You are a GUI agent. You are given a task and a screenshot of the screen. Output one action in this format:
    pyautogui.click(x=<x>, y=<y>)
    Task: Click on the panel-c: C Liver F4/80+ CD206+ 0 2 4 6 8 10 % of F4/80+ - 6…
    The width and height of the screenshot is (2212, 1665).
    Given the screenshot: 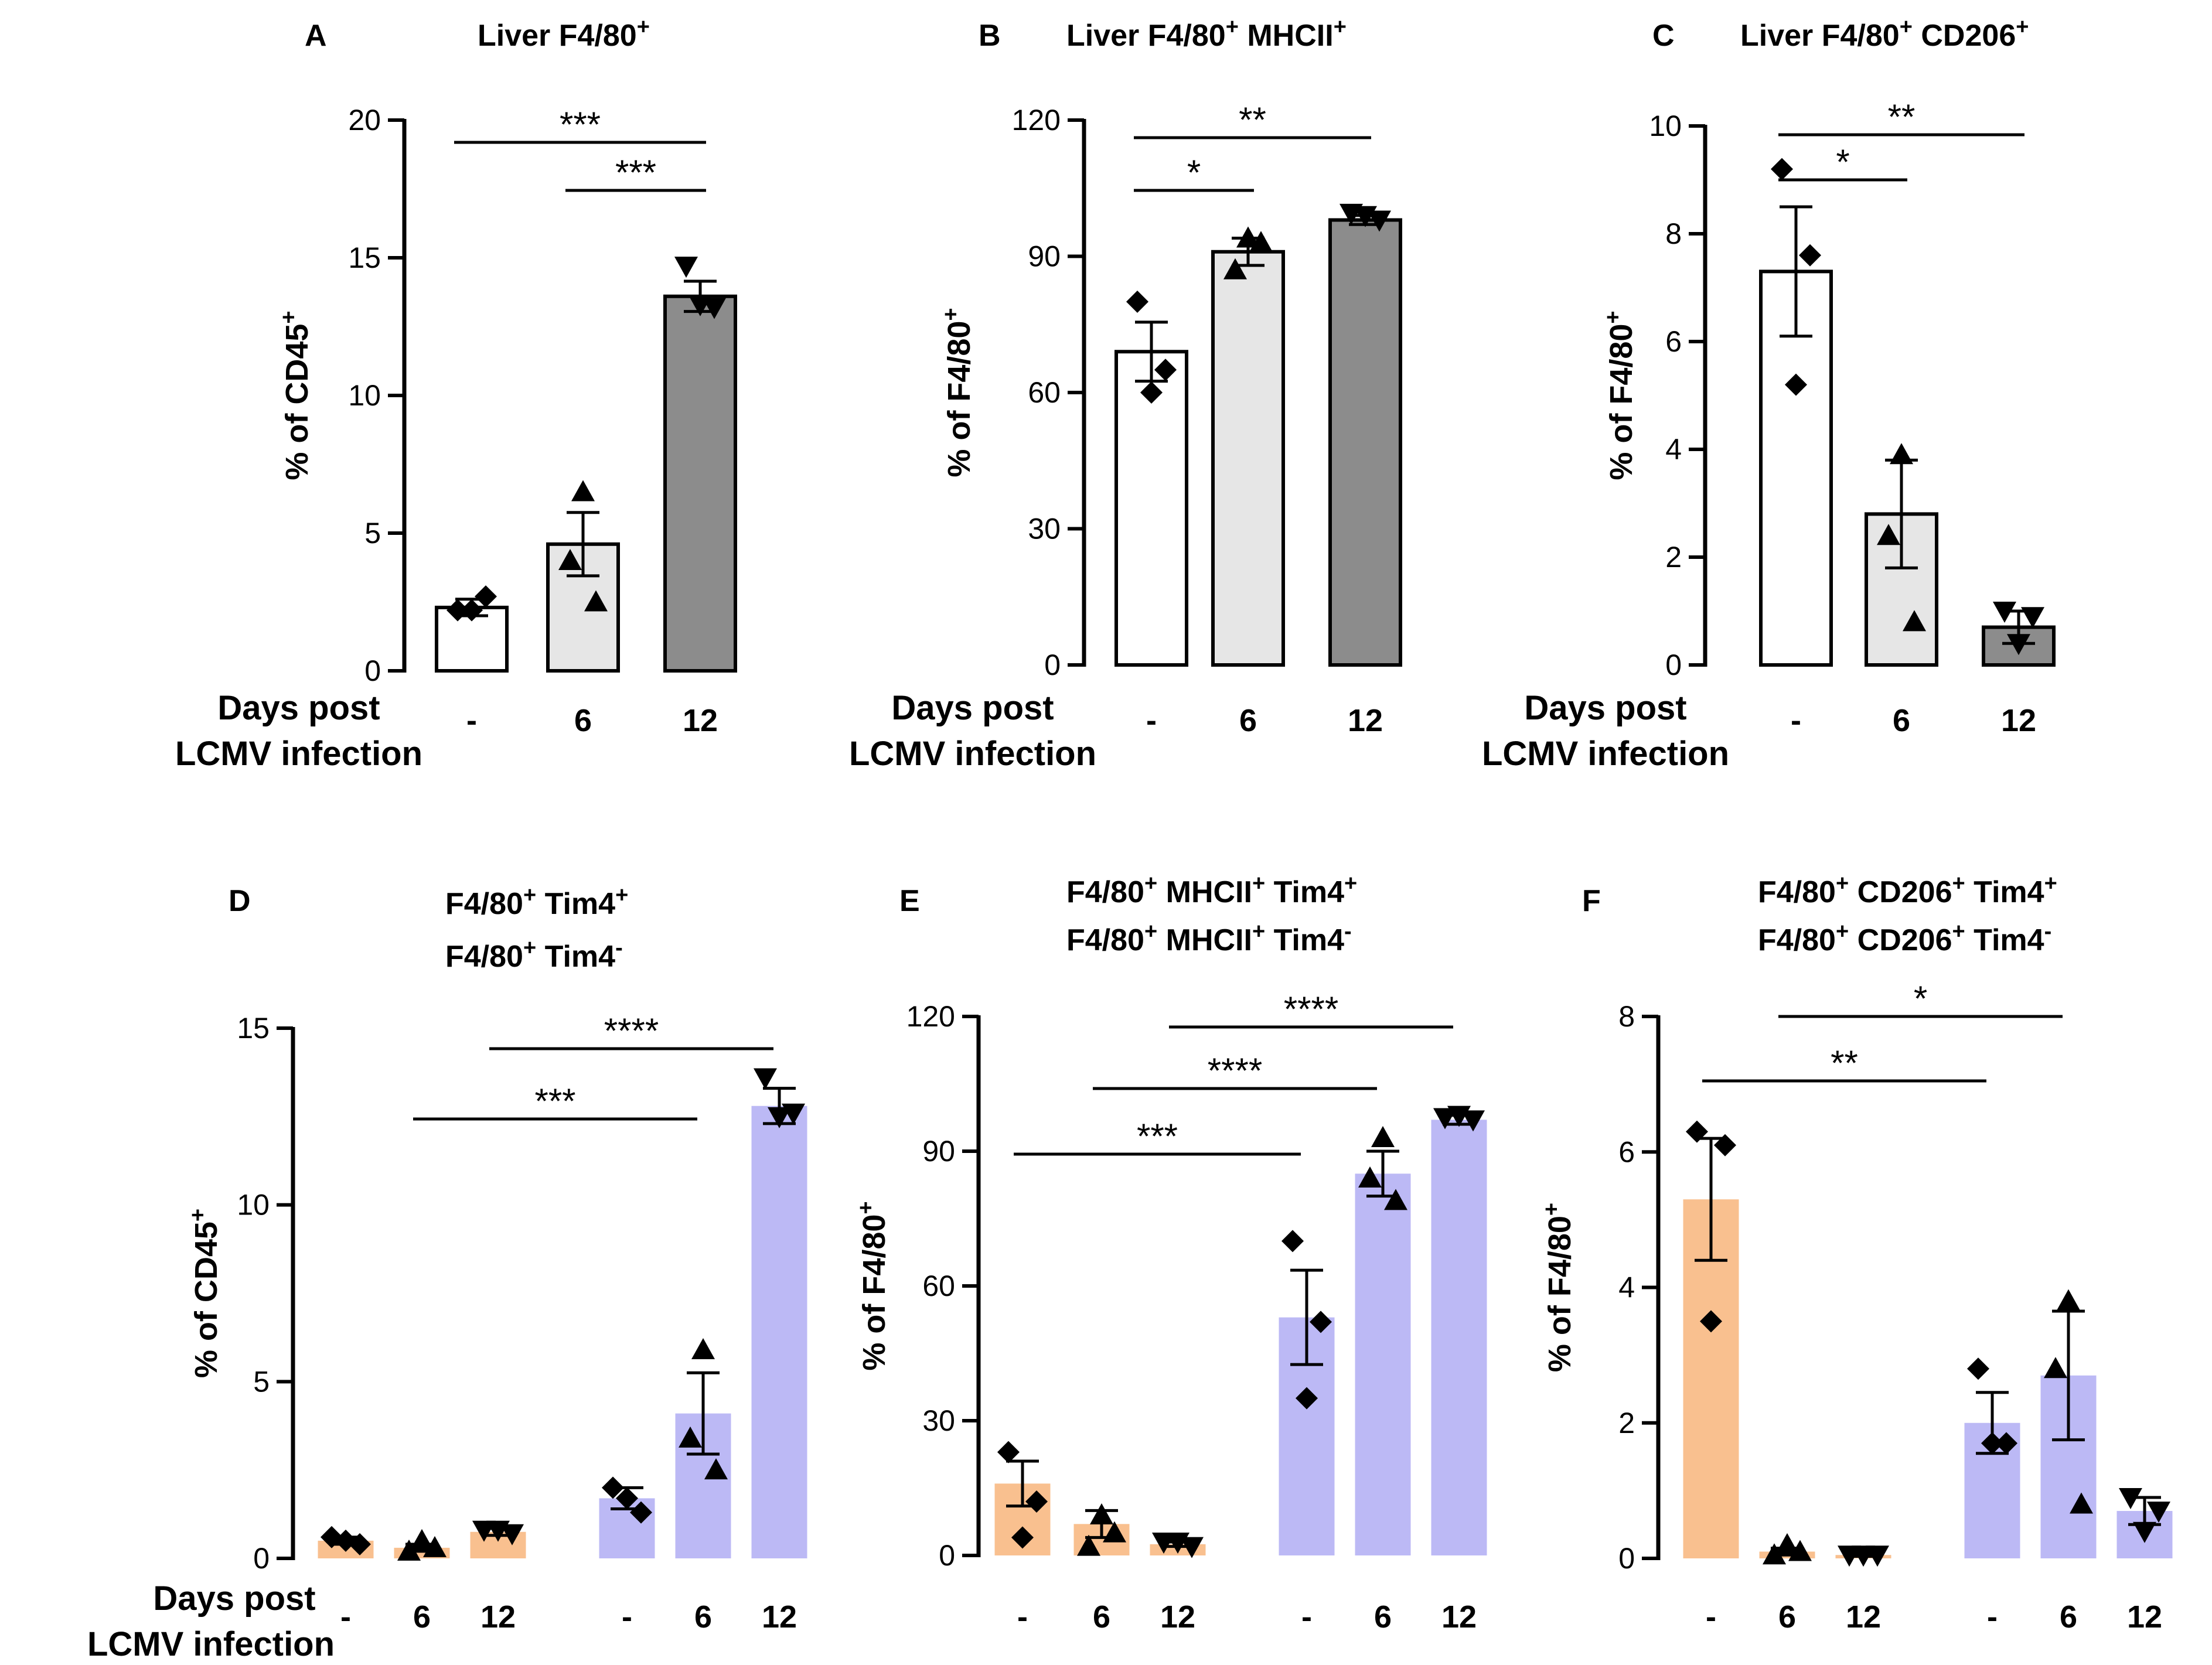 What is the action you would take?
    pyautogui.click(x=1828, y=376)
    